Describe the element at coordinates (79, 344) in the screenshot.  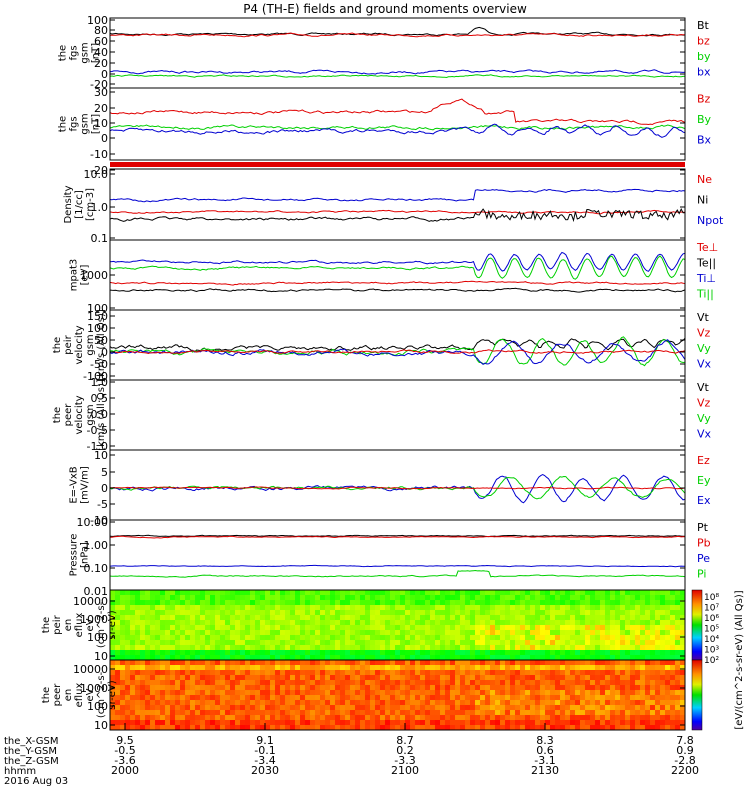
I see `y-axis-label: velocity` at that location.